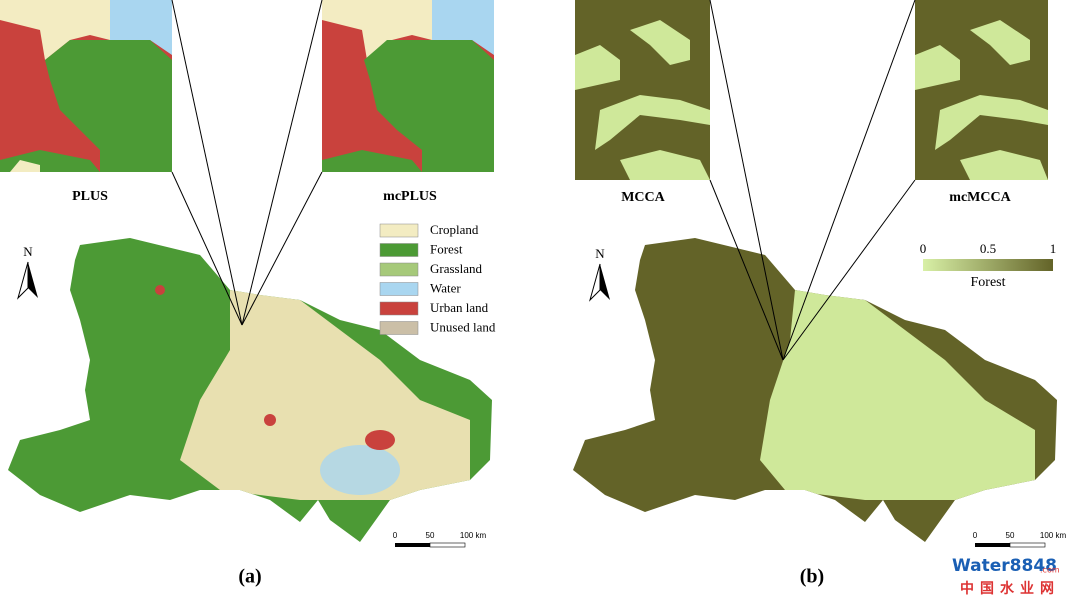 This screenshot has height=604, width=1080. I want to click on inset-label: mcPLUS, so click(410, 196).